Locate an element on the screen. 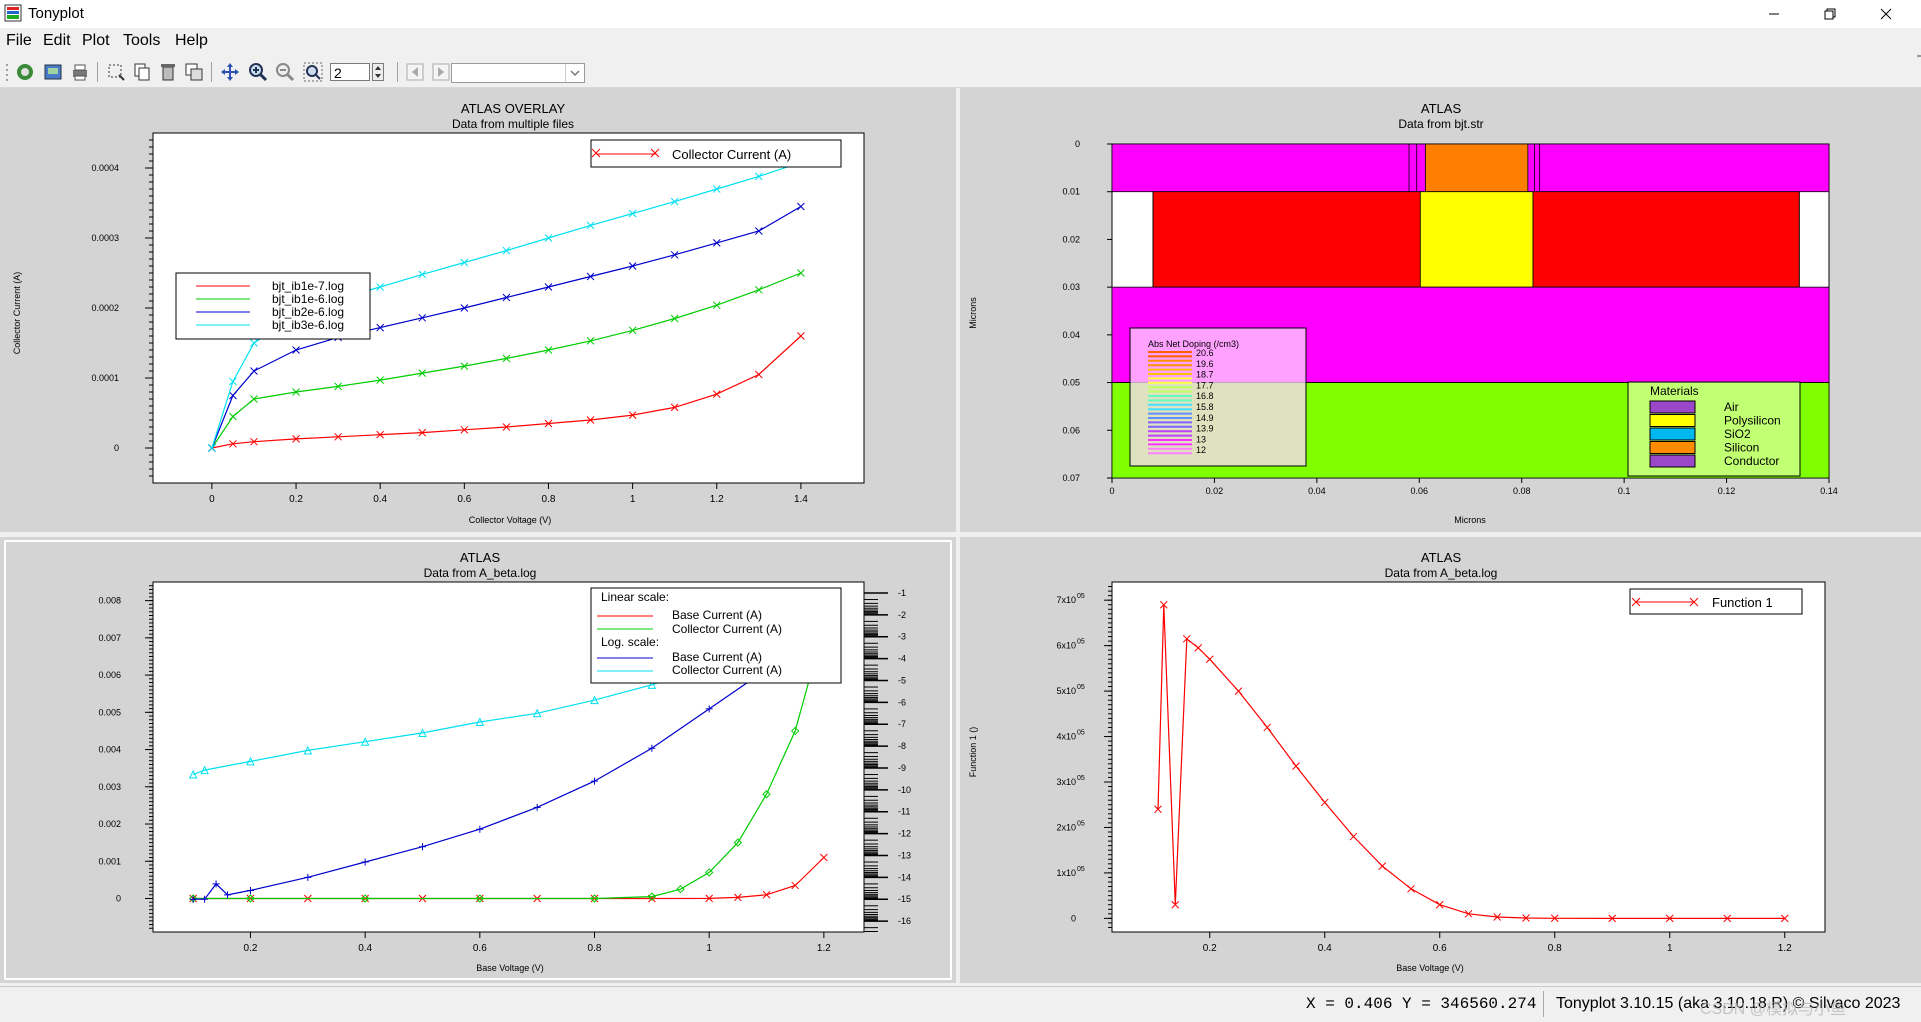 The height and width of the screenshot is (1022, 1921). zoom-in-icon is located at coordinates (258, 72).